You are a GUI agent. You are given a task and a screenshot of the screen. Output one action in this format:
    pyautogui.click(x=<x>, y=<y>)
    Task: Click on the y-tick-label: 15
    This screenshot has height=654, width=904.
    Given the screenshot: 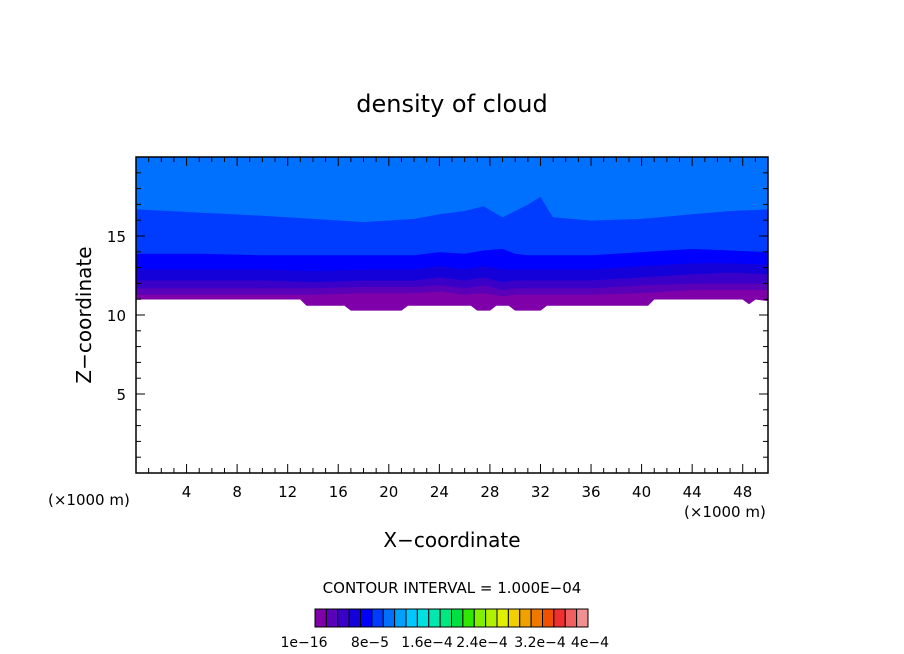 What is the action you would take?
    pyautogui.click(x=116, y=237)
    